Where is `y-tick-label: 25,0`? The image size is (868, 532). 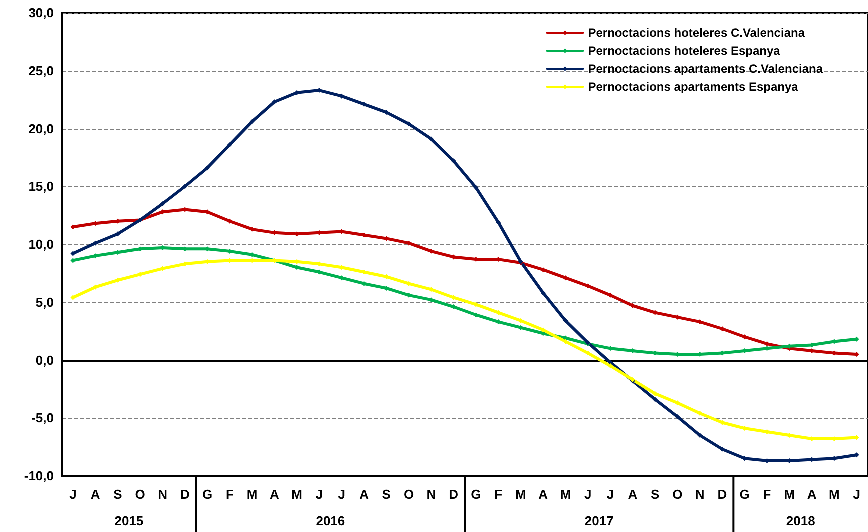
y-tick-label: 25,0 is located at coordinates (41, 70).